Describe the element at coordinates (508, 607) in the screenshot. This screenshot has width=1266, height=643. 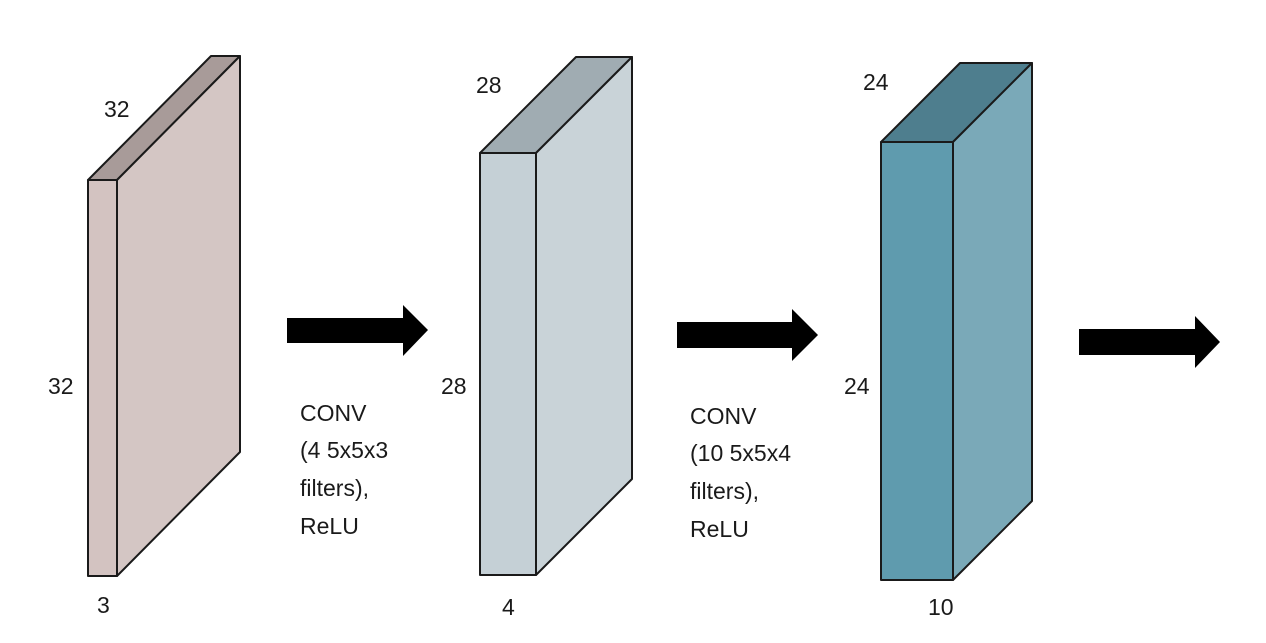
I see `volume-2-depth-label: 4` at that location.